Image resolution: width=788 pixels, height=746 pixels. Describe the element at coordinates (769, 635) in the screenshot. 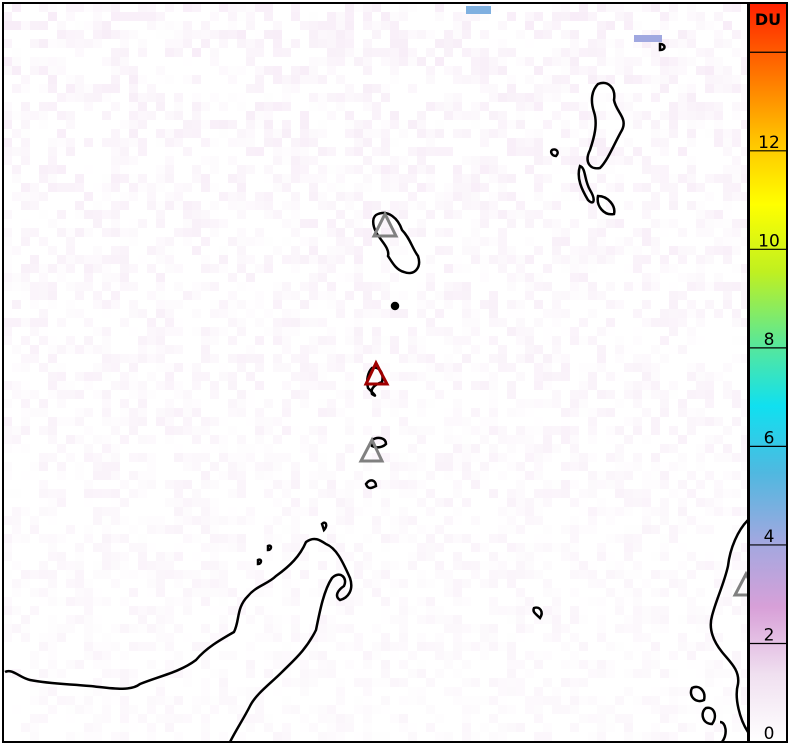

I see `colorbar-tick-label: 2` at that location.